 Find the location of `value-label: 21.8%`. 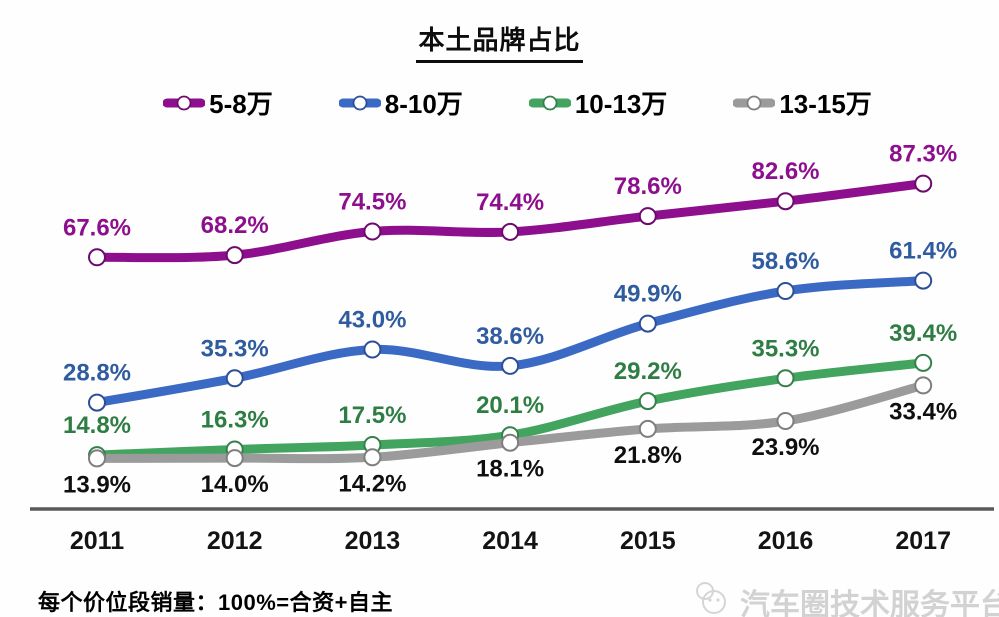

value-label: 21.8% is located at coordinates (648, 455).